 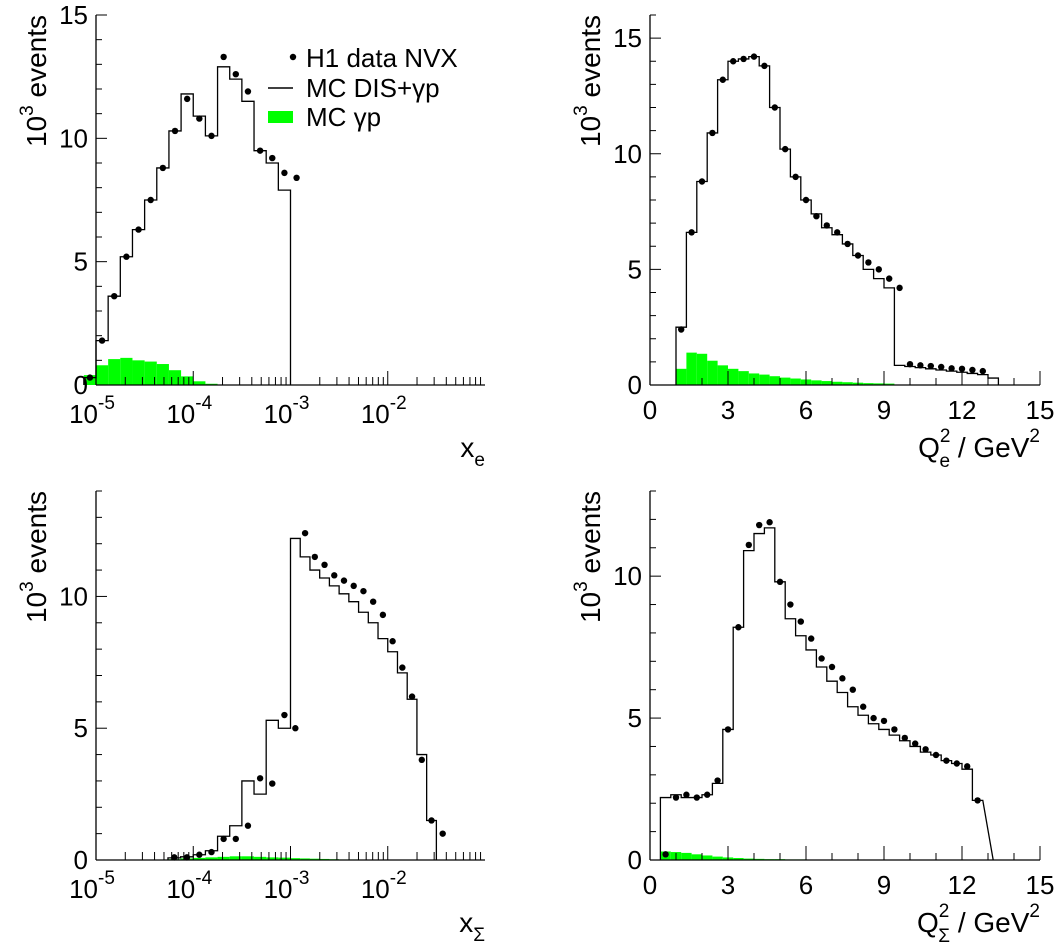 I want to click on y-tick-label: 5, so click(x=81, y=262).